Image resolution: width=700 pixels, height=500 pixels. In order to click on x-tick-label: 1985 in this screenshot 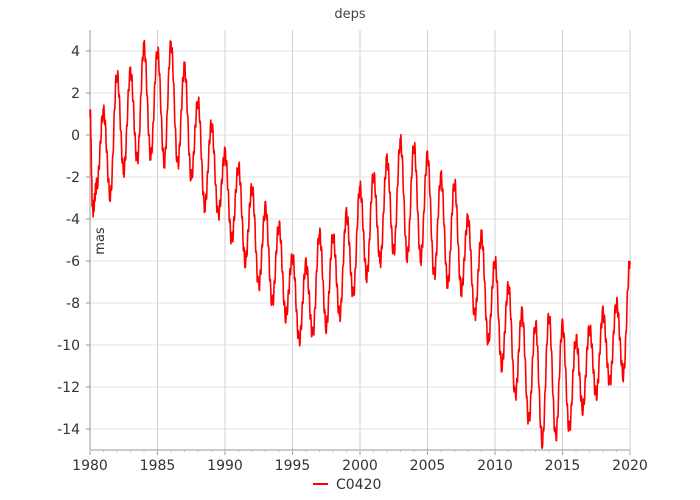, I will do `click(158, 466)`.